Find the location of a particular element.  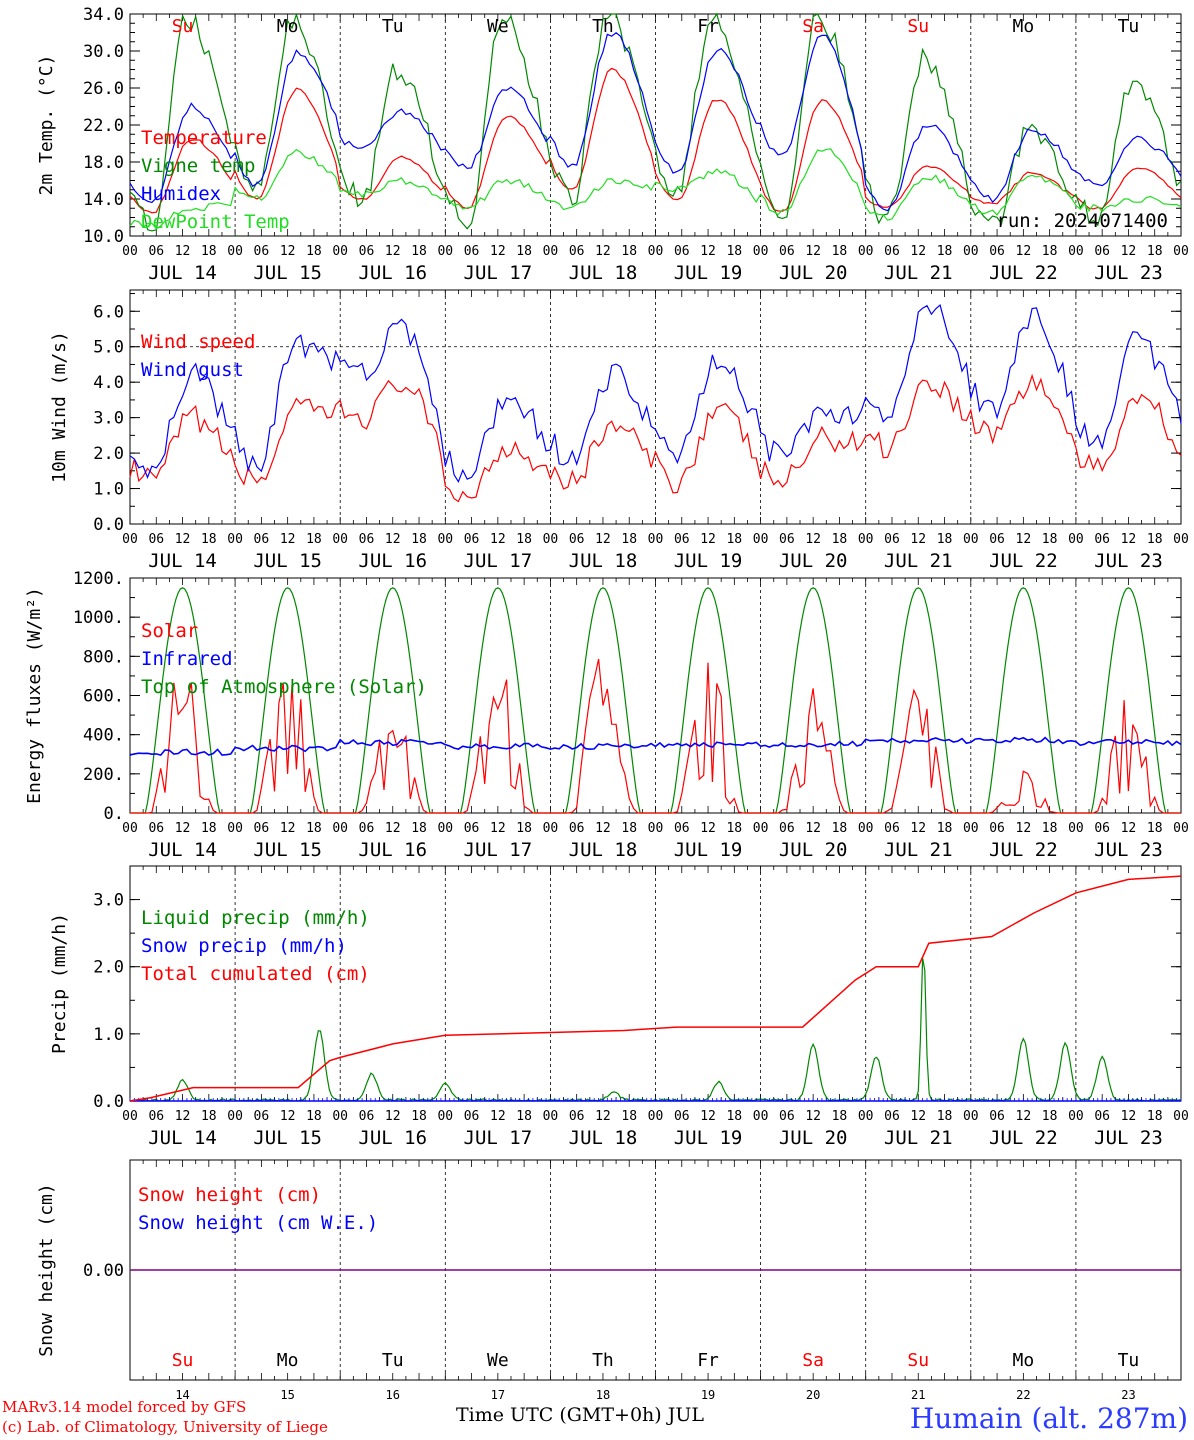

y-tick-label: 30.0 is located at coordinates (103, 52).